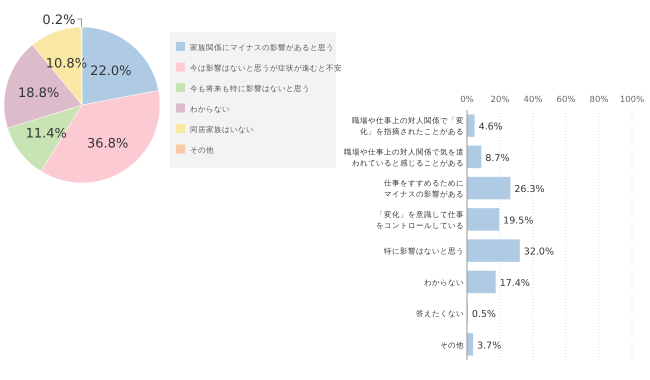 Image resolution: width=650 pixels, height=380 pixels. What do you see at coordinates (490, 127) in the screenshot?
I see `data-label: 4.6%` at bounding box center [490, 127].